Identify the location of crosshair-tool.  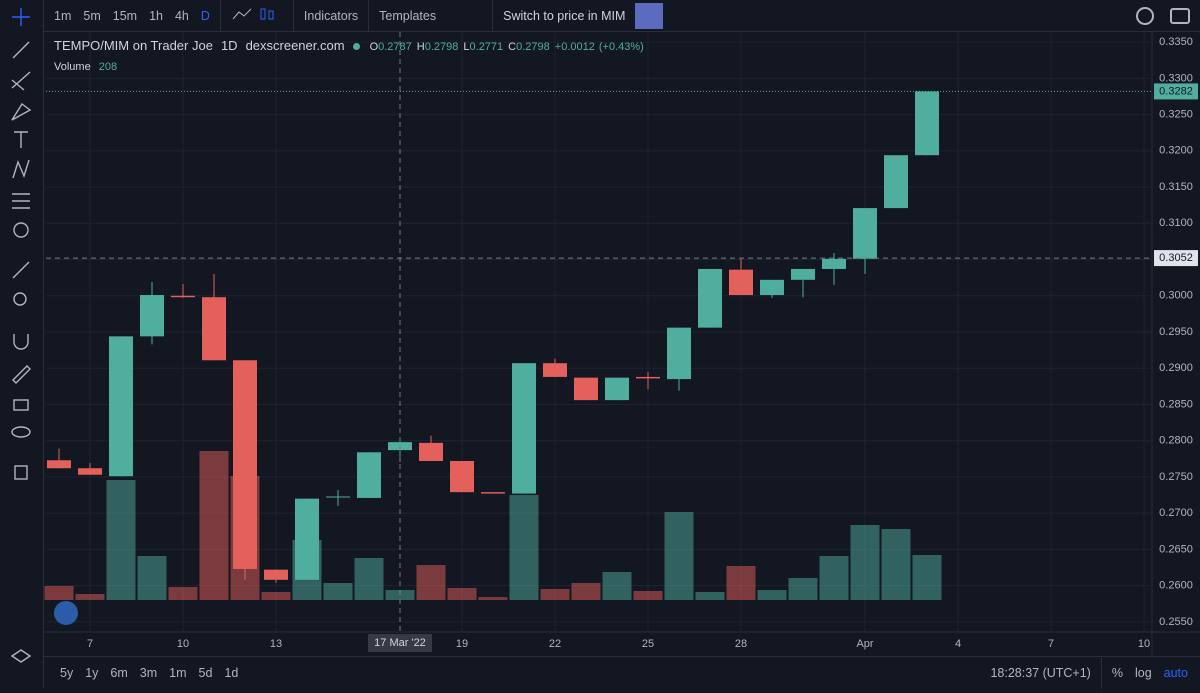
(21, 17).